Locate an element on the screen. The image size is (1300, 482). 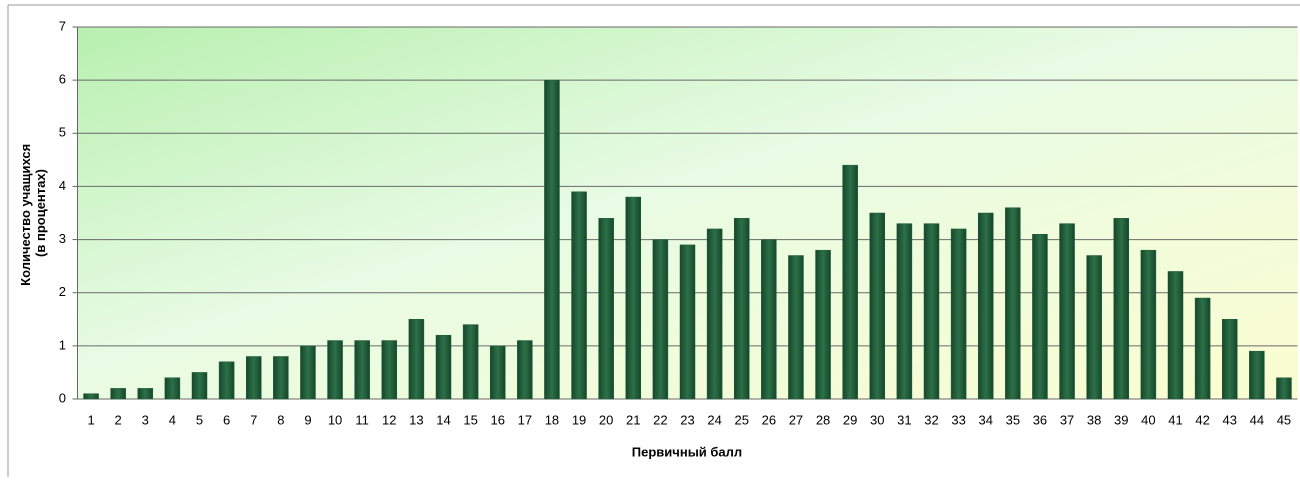
x-tick-label: 27 is located at coordinates (796, 419).